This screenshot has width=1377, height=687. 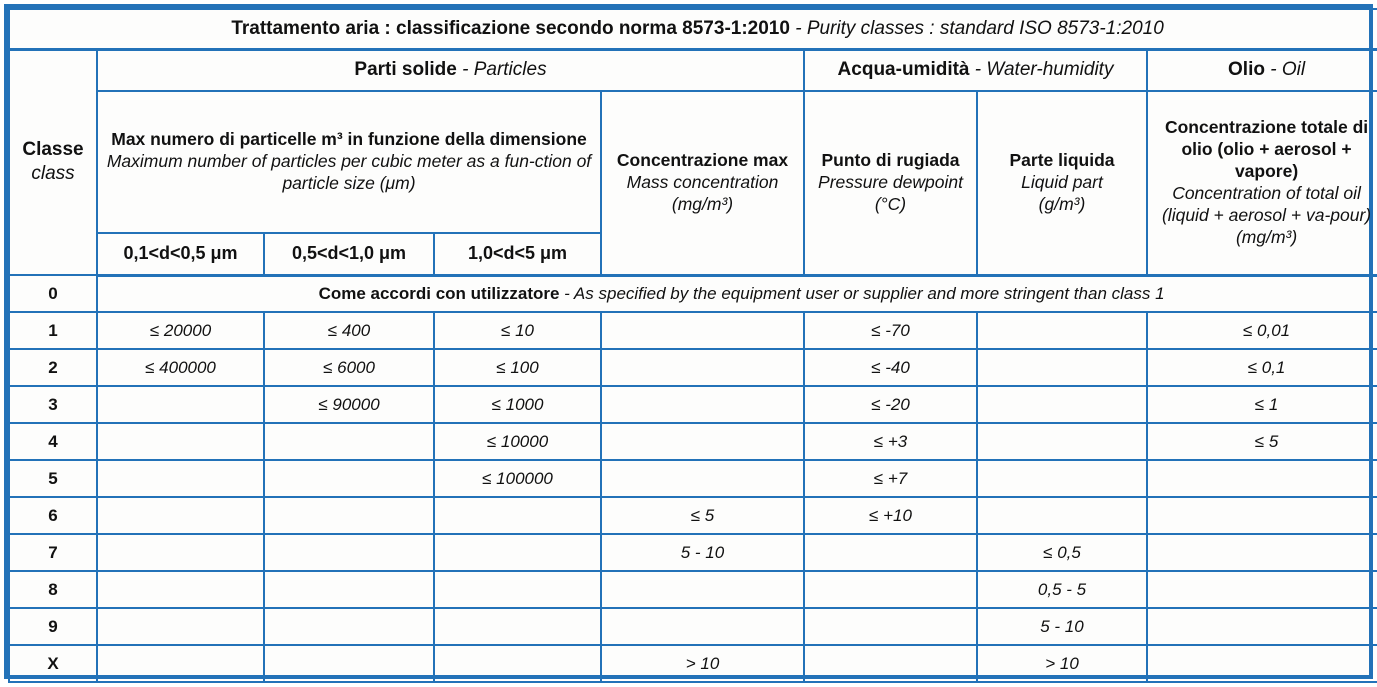 I want to click on size-col-1: 0,1<d<0,5 μm, so click(x=180, y=254).